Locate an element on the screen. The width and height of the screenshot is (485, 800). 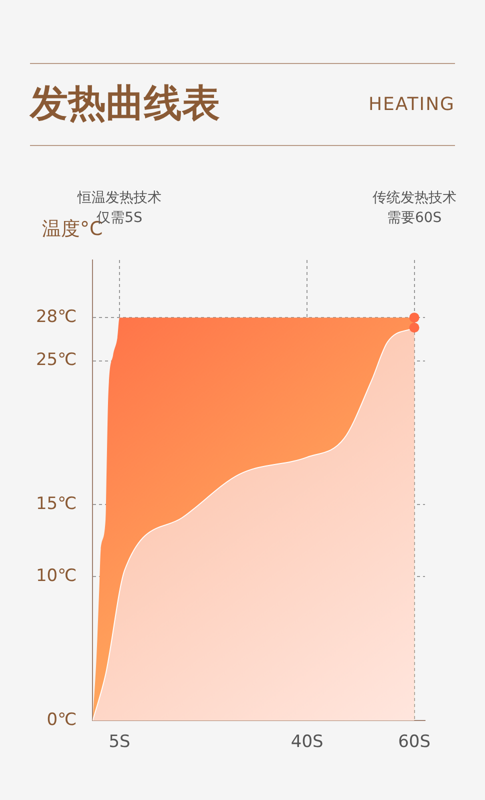
y-tick-label: 10℃ is located at coordinates (56, 576).